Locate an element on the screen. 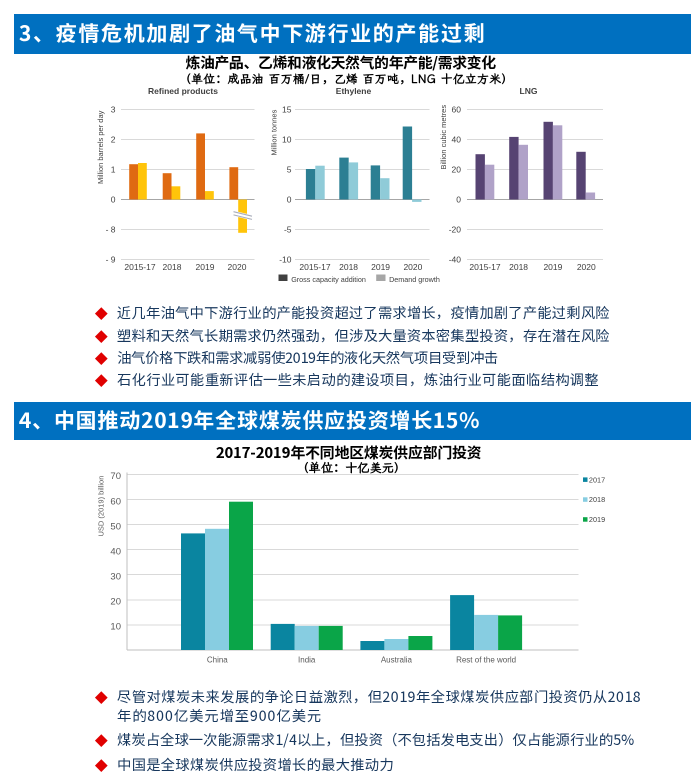  svg-text: 5 is located at coordinates (289, 170).